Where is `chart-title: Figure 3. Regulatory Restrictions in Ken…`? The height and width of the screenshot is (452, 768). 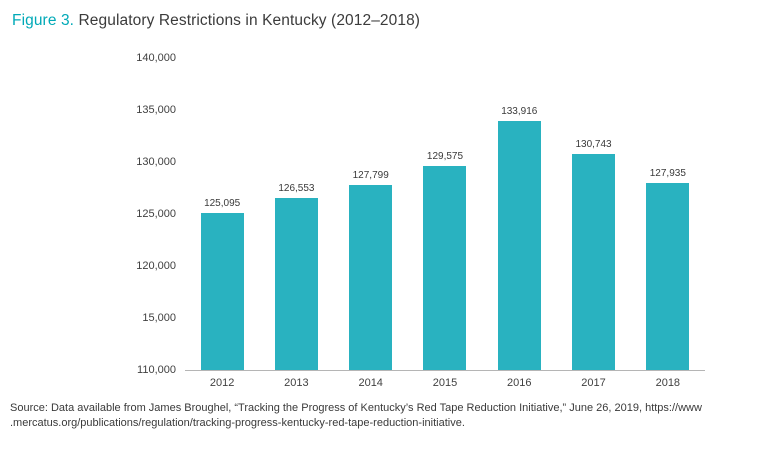 chart-title: Figure 3. Regulatory Restrictions in Ken… is located at coordinates (216, 21).